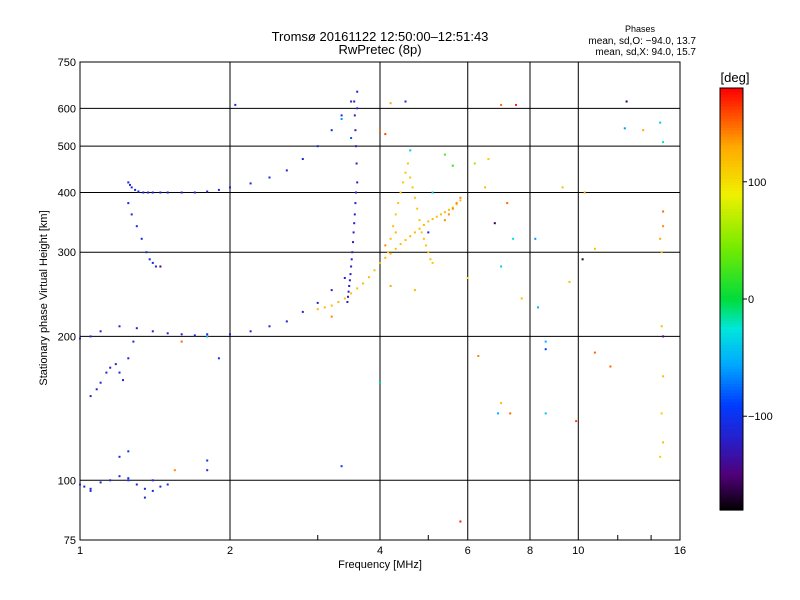  What do you see at coordinates (640, 29) in the screenshot?
I see `phases-heading: Phases` at bounding box center [640, 29].